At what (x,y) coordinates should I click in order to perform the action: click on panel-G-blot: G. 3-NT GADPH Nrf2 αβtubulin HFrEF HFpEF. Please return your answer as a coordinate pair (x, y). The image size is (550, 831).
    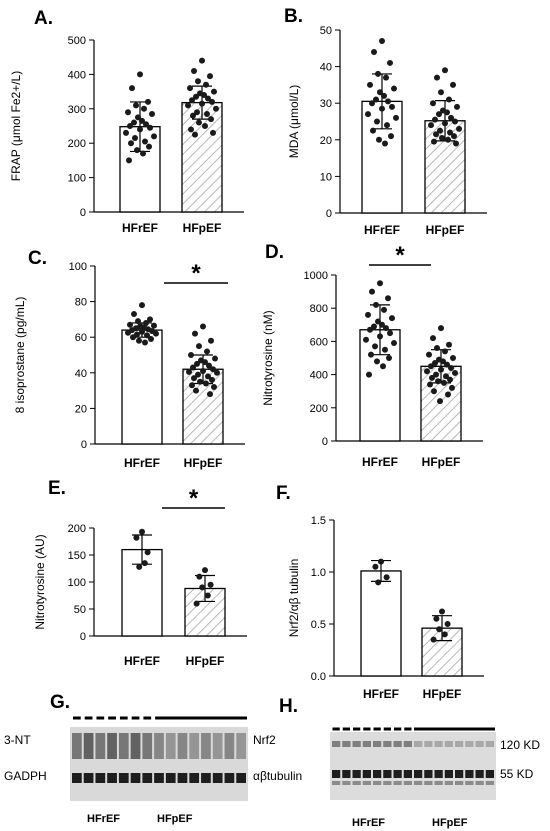
    Looking at the image, I should click on (153, 758).